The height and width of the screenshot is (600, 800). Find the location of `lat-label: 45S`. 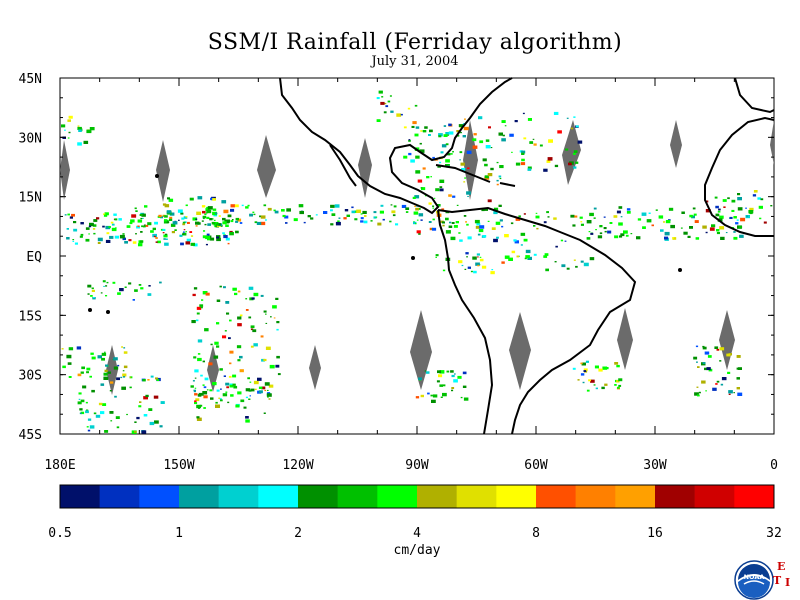

lat-label: 45S is located at coordinates (30, 435).